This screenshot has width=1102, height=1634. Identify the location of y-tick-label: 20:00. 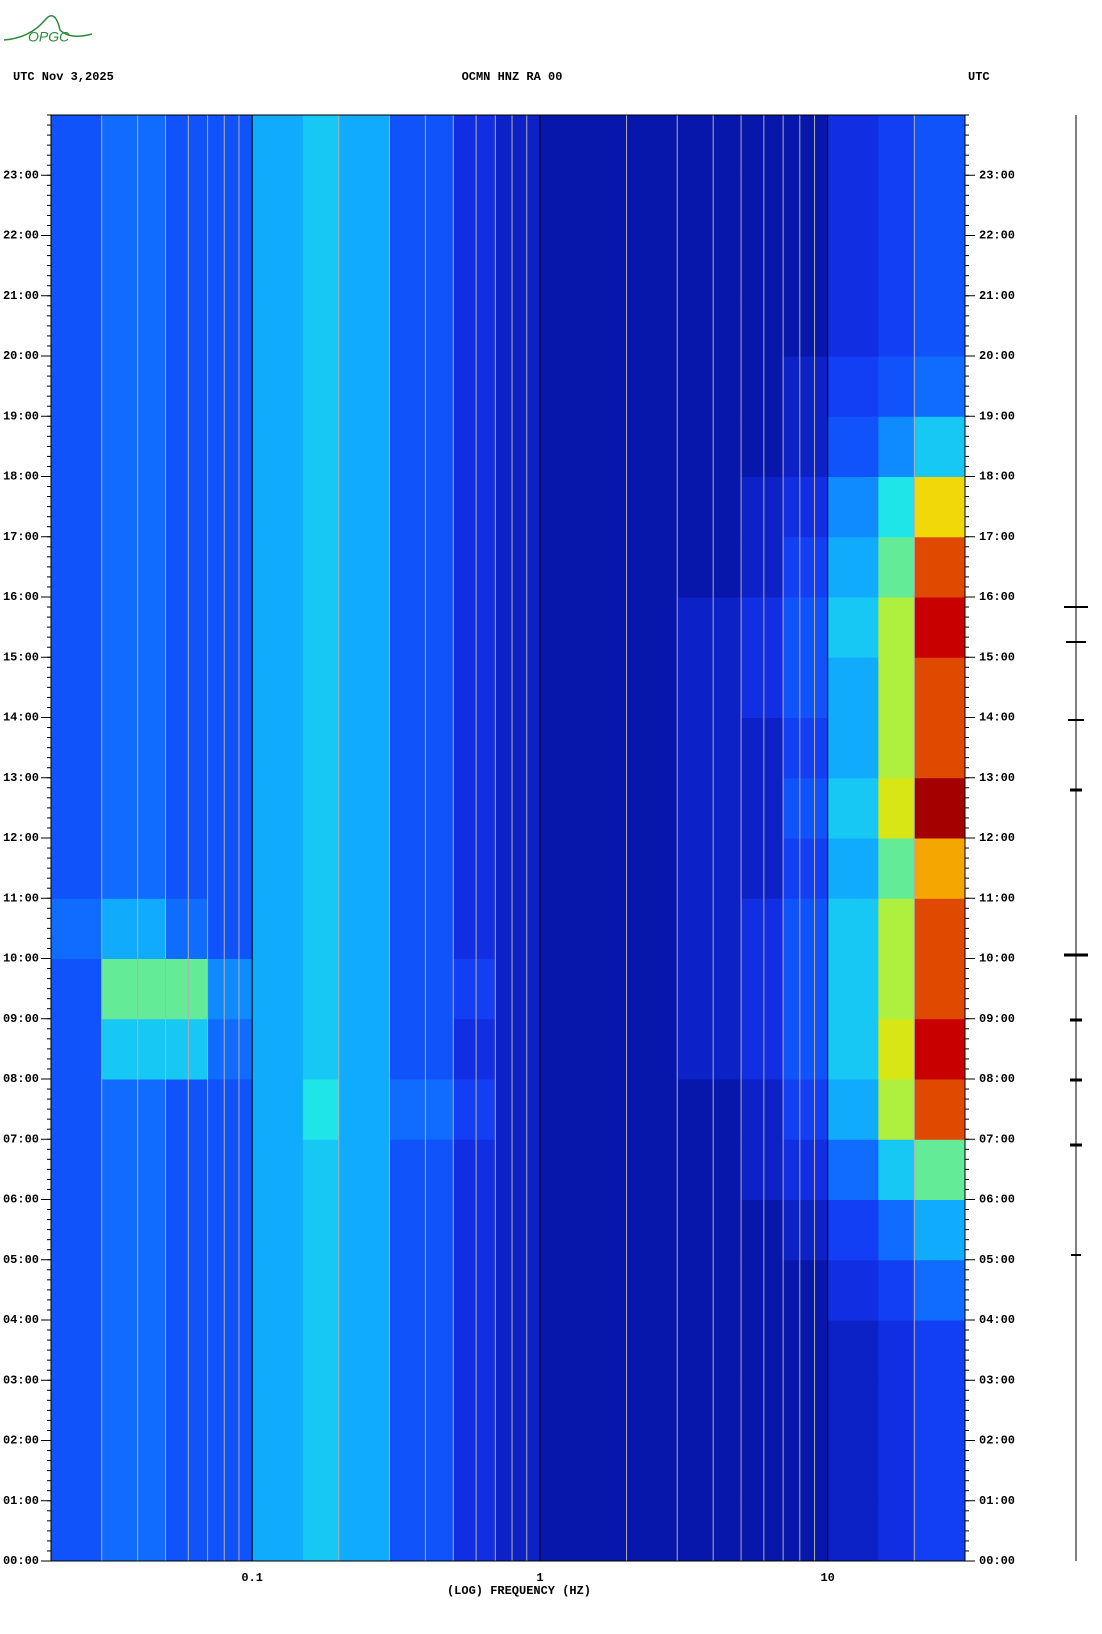
(21, 356).